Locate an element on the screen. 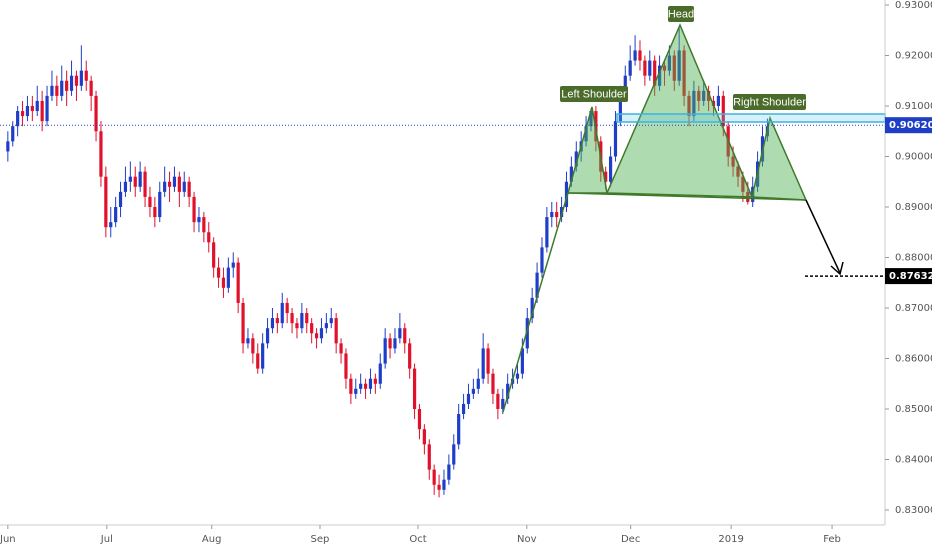 Image resolution: width=932 pixels, height=554 pixels. x-tick-label: Dec is located at coordinates (630, 539).